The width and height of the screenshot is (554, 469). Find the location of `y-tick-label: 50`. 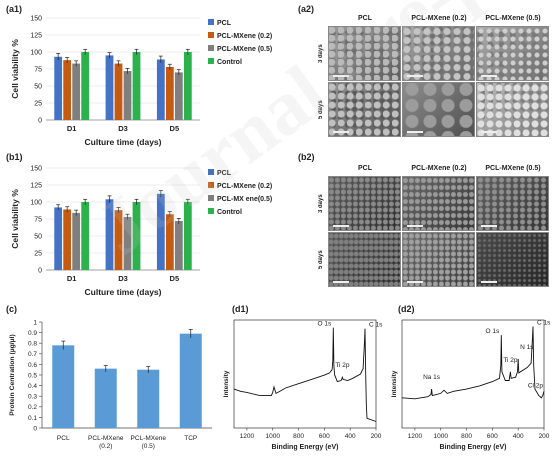

y-tick-label: 50 is located at coordinates (38, 237).